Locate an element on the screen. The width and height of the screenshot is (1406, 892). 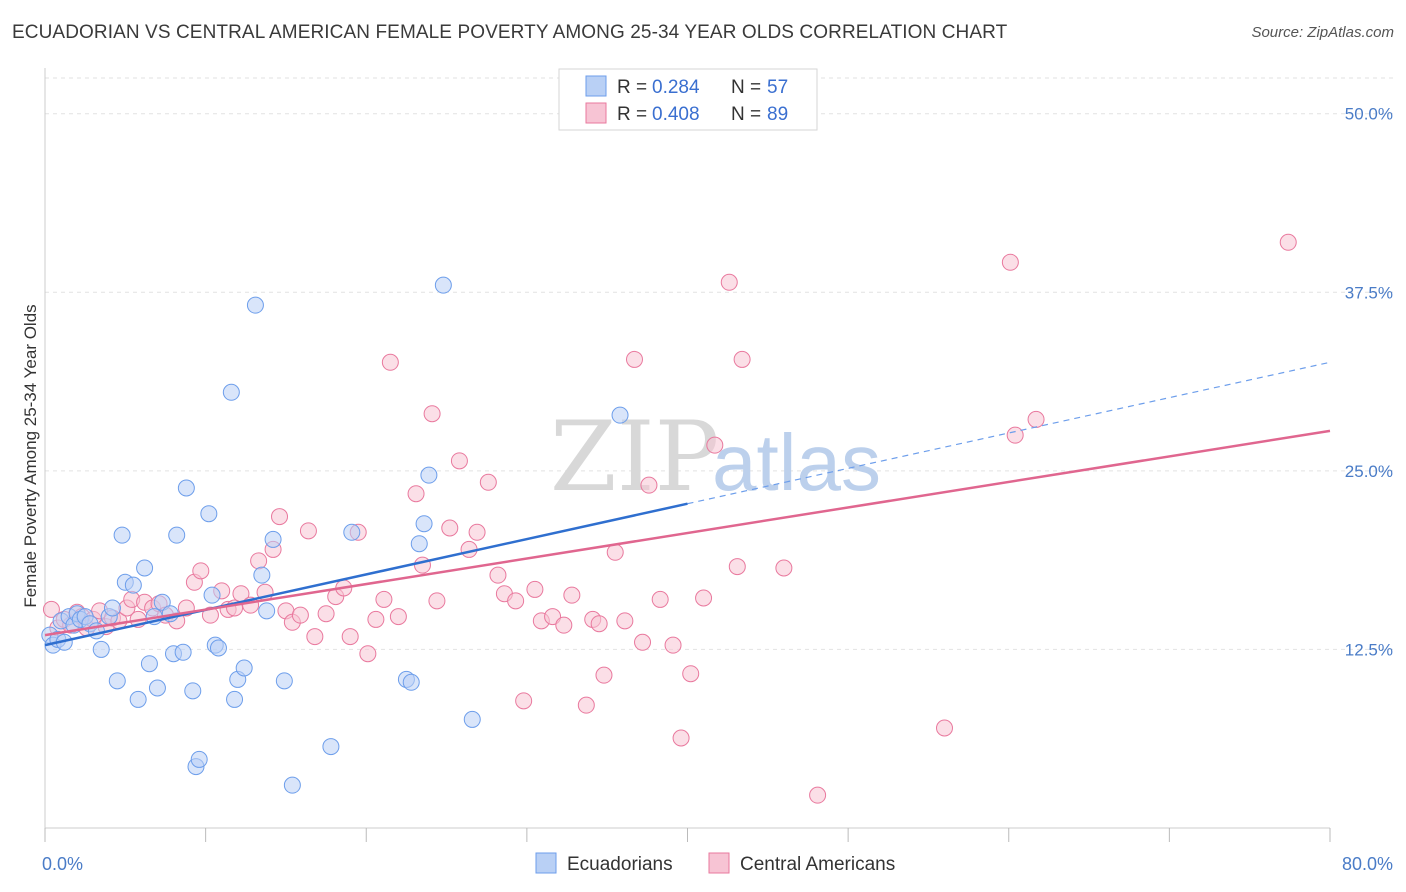
legend-n-value-2: 89 is located at coordinates (777, 114).